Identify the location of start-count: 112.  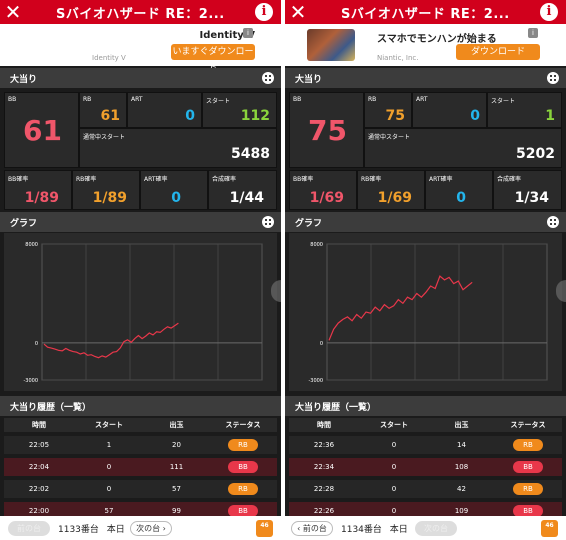
(255, 116).